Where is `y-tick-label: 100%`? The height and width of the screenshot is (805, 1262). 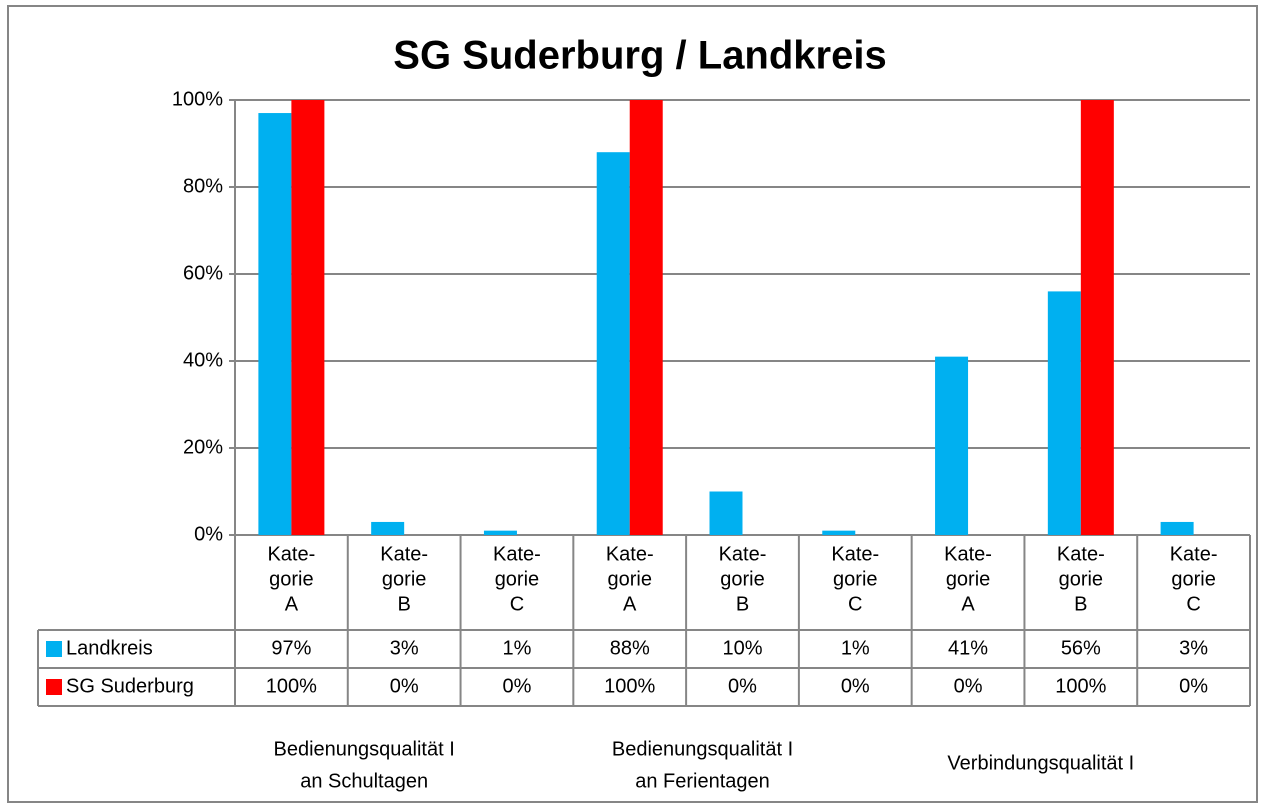
y-tick-label: 100% is located at coordinates (197, 99).